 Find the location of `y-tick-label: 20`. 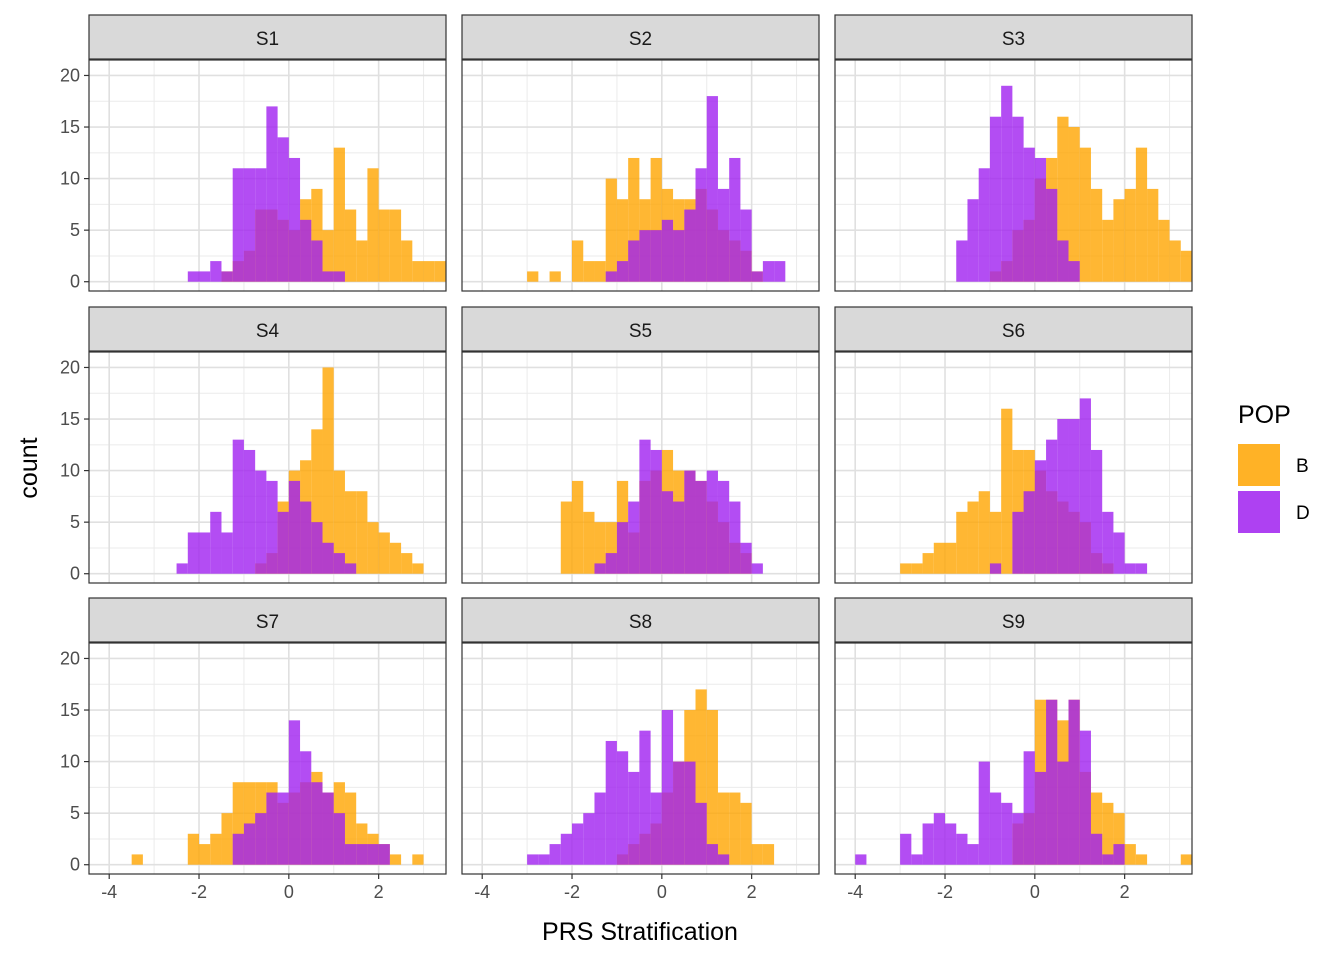

y-tick-label: 20 is located at coordinates (70, 367).